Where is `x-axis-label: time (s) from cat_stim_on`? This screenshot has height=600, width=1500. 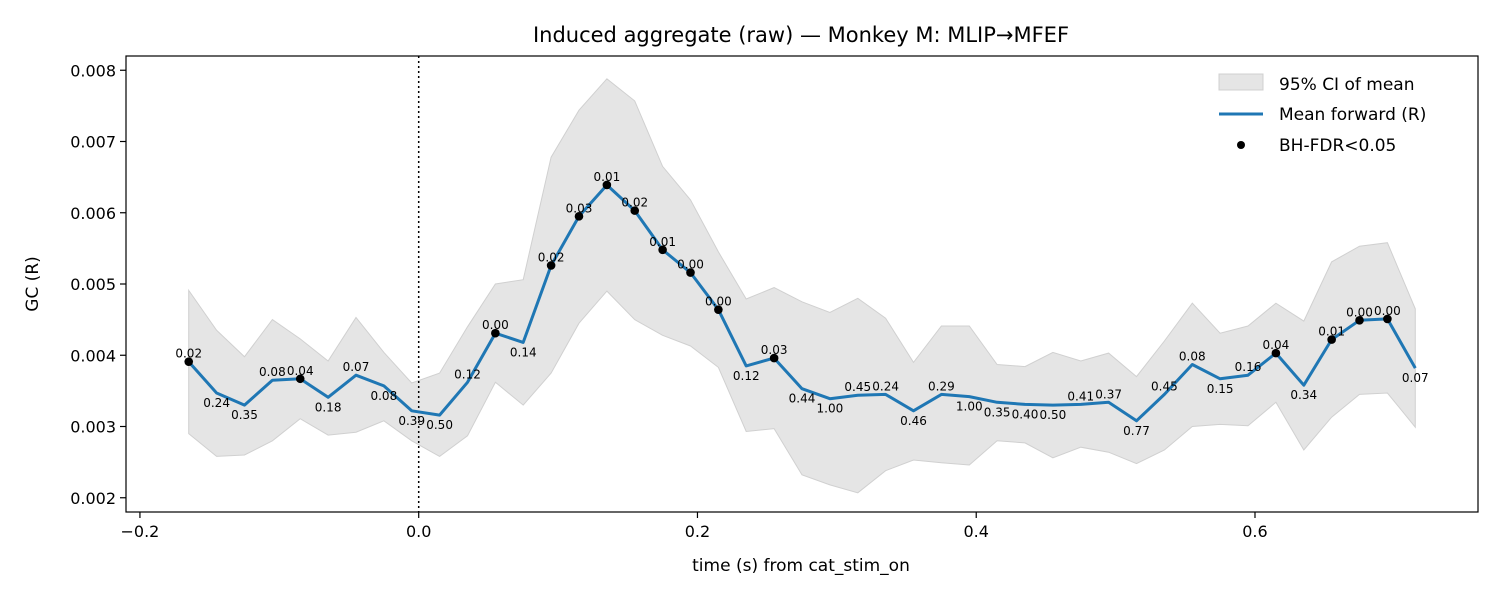 x-axis-label: time (s) from cat_stim_on is located at coordinates (801, 566).